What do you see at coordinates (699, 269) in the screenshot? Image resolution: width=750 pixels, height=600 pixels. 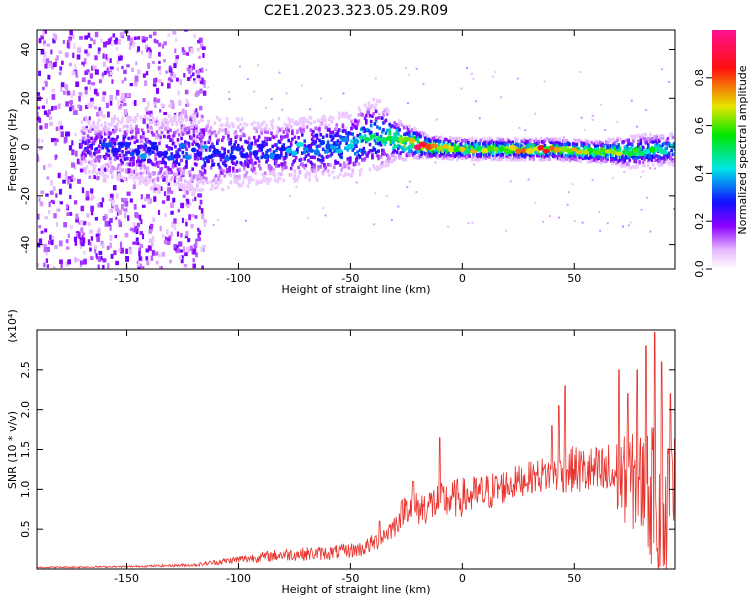 I see `colorbar-tick-label: 0.0` at bounding box center [699, 269].